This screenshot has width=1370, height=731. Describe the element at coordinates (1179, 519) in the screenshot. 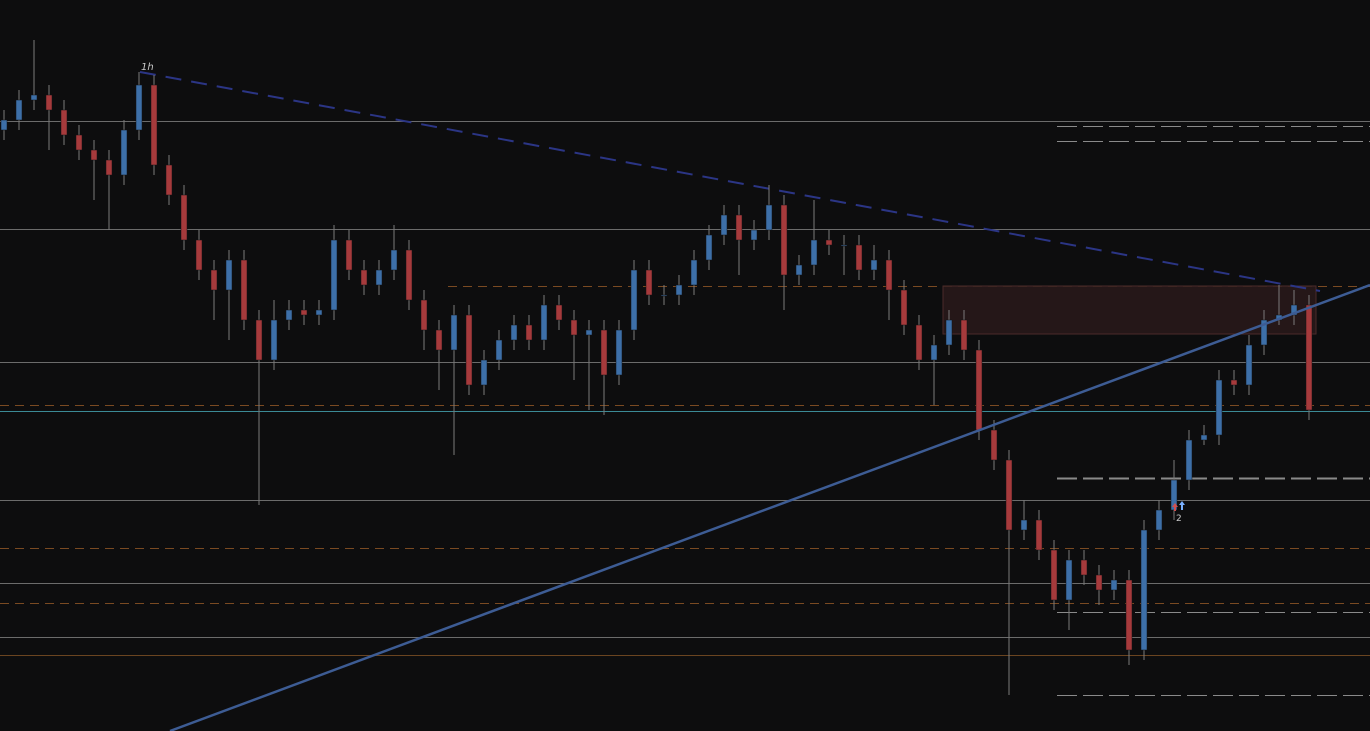

I see `marker-label: 2` at that location.